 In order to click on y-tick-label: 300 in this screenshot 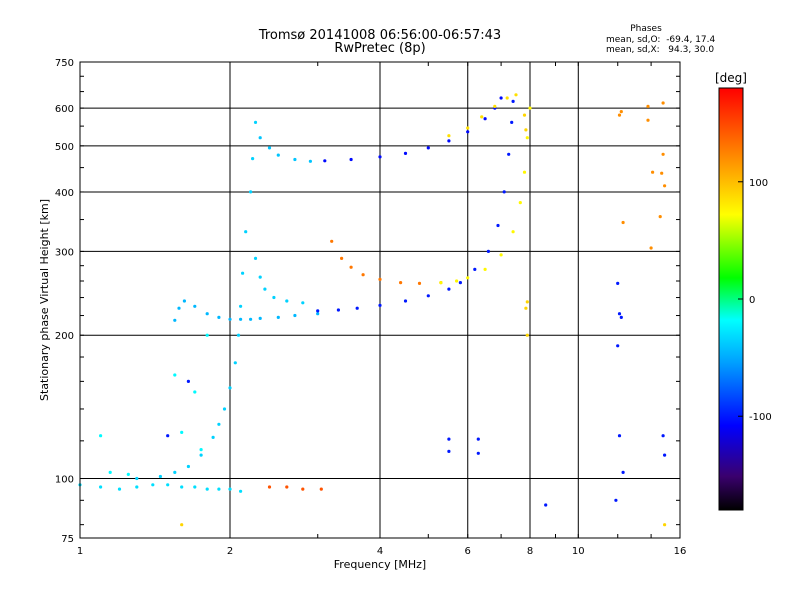, I will do `click(64, 252)`.